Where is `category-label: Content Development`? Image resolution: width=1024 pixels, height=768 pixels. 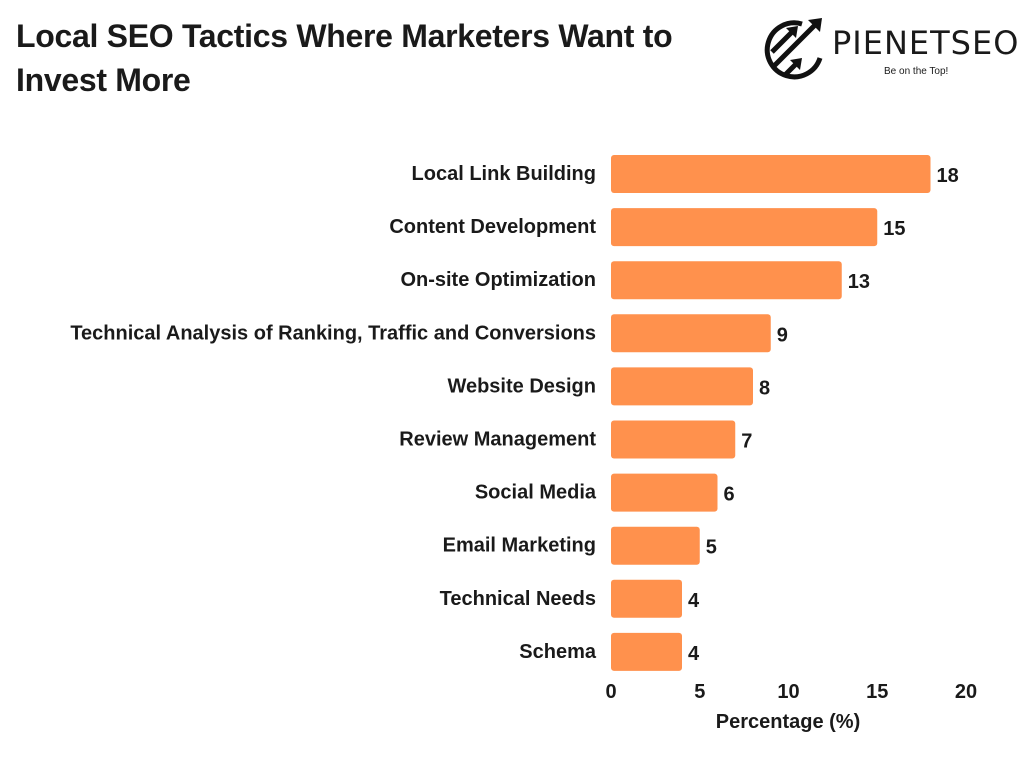 category-label: Content Development is located at coordinates (492, 227).